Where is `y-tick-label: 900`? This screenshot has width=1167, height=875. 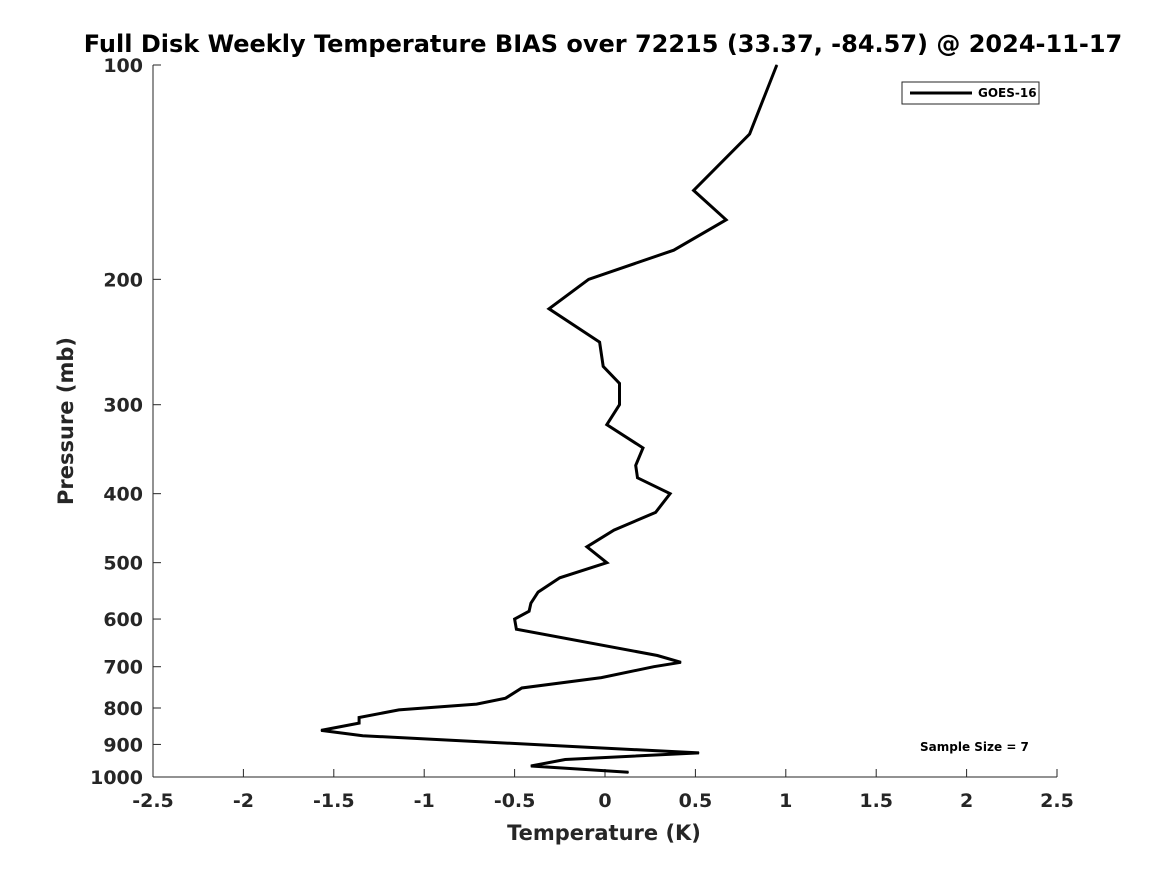 y-tick-label: 900 is located at coordinates (123, 745).